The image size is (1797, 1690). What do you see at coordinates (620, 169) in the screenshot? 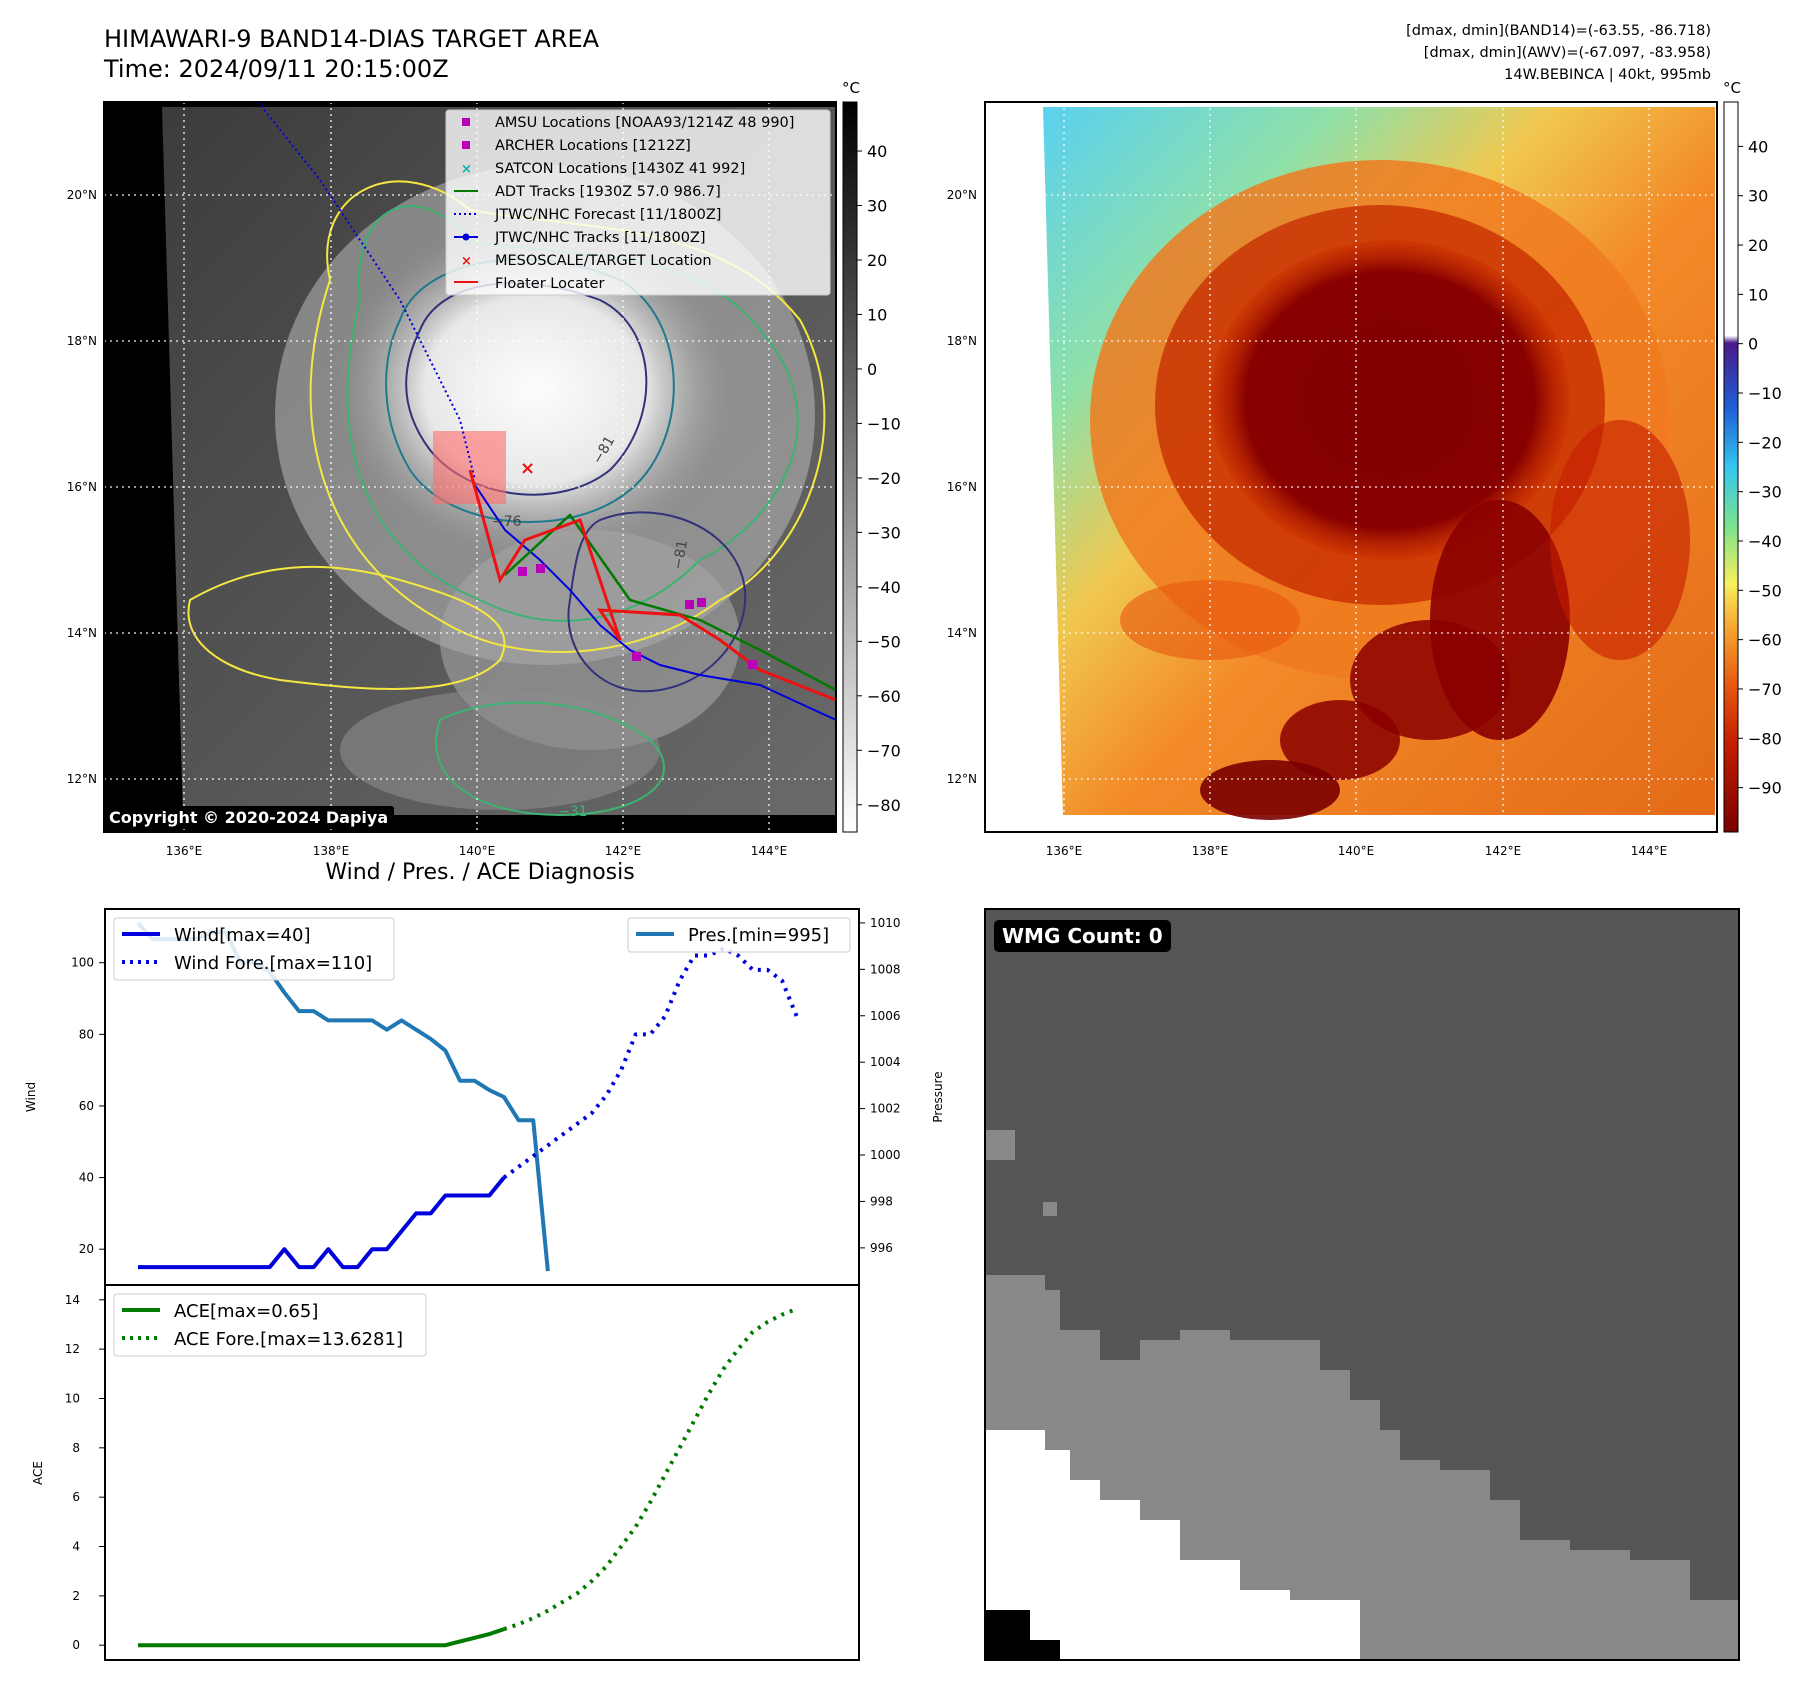
I see `legend-label: SATCON Locations [1430Z 41 992]` at bounding box center [620, 169].